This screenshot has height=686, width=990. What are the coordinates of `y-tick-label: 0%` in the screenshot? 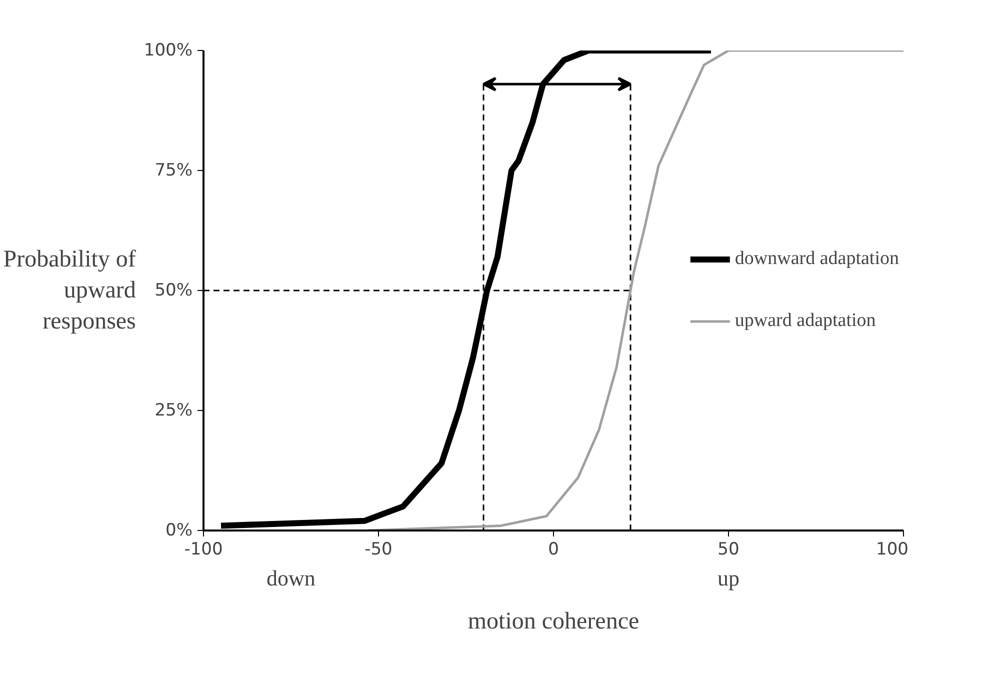 It's located at (179, 530).